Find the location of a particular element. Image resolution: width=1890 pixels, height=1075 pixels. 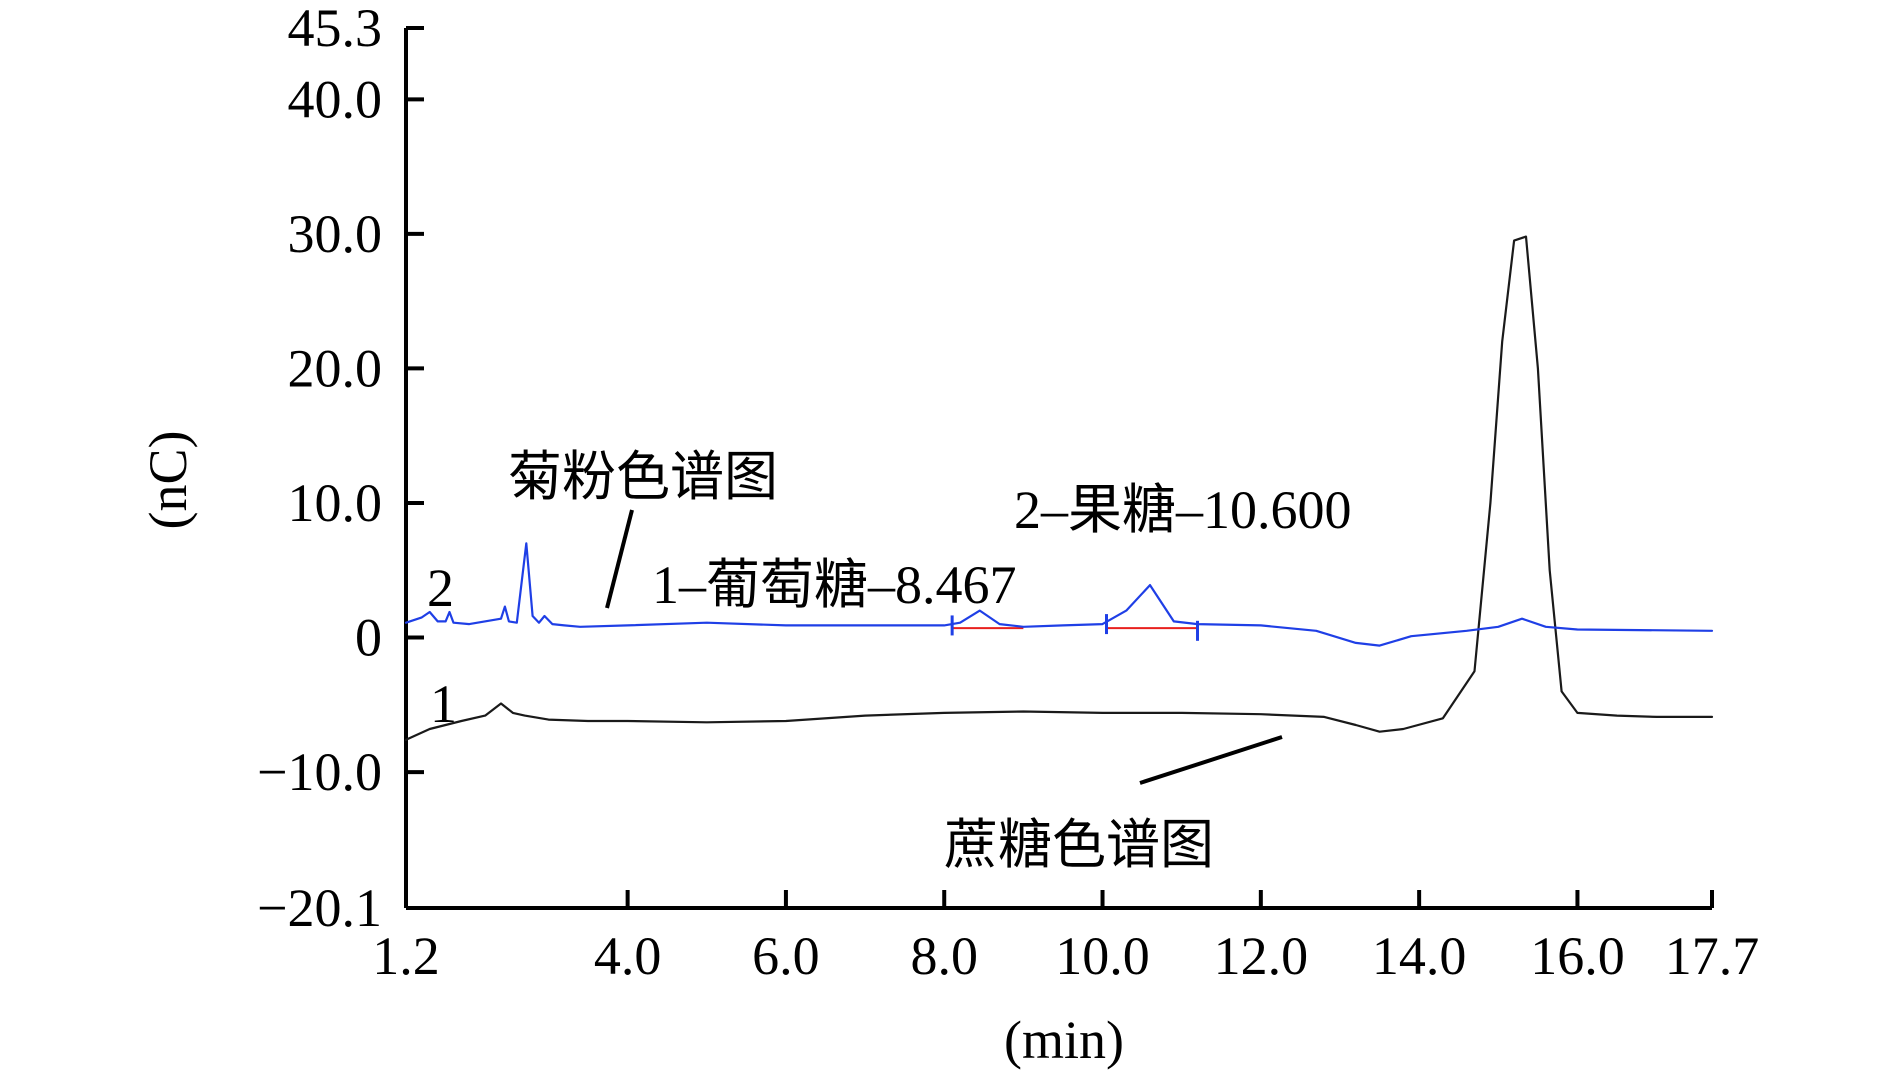

inulin-pointer-line is located at coordinates (619, 559).